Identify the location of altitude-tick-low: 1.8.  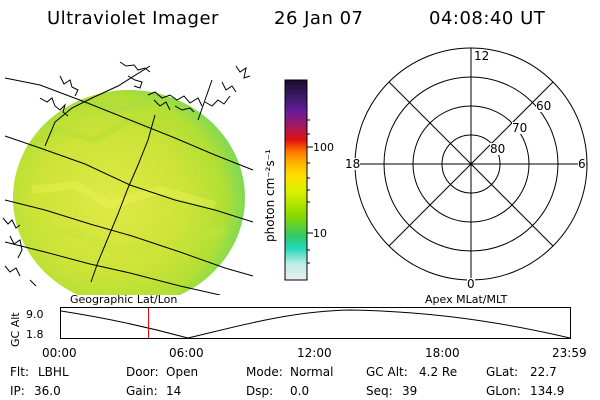
(35, 334).